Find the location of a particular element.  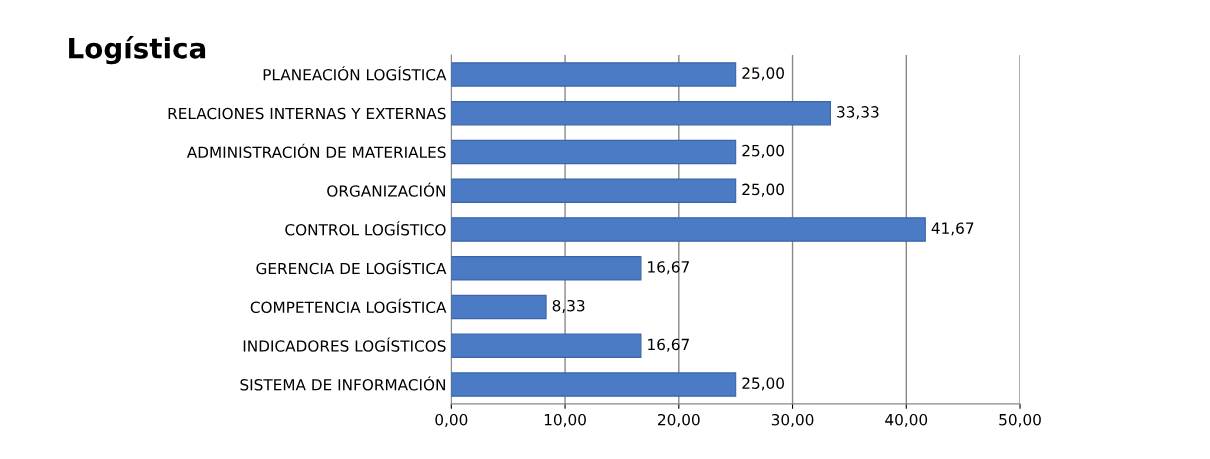

y-tick-label: ADMINISTRACIÓN DE MATERIALES is located at coordinates (316, 150).